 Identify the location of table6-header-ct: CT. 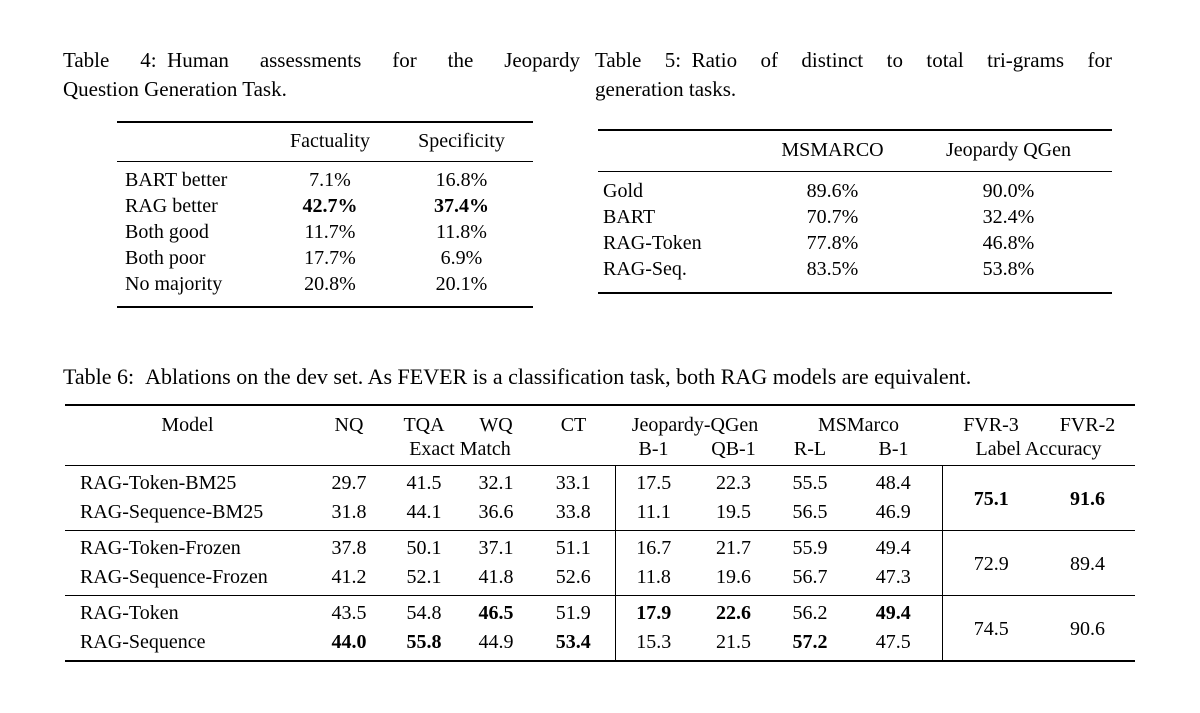
(573, 425).